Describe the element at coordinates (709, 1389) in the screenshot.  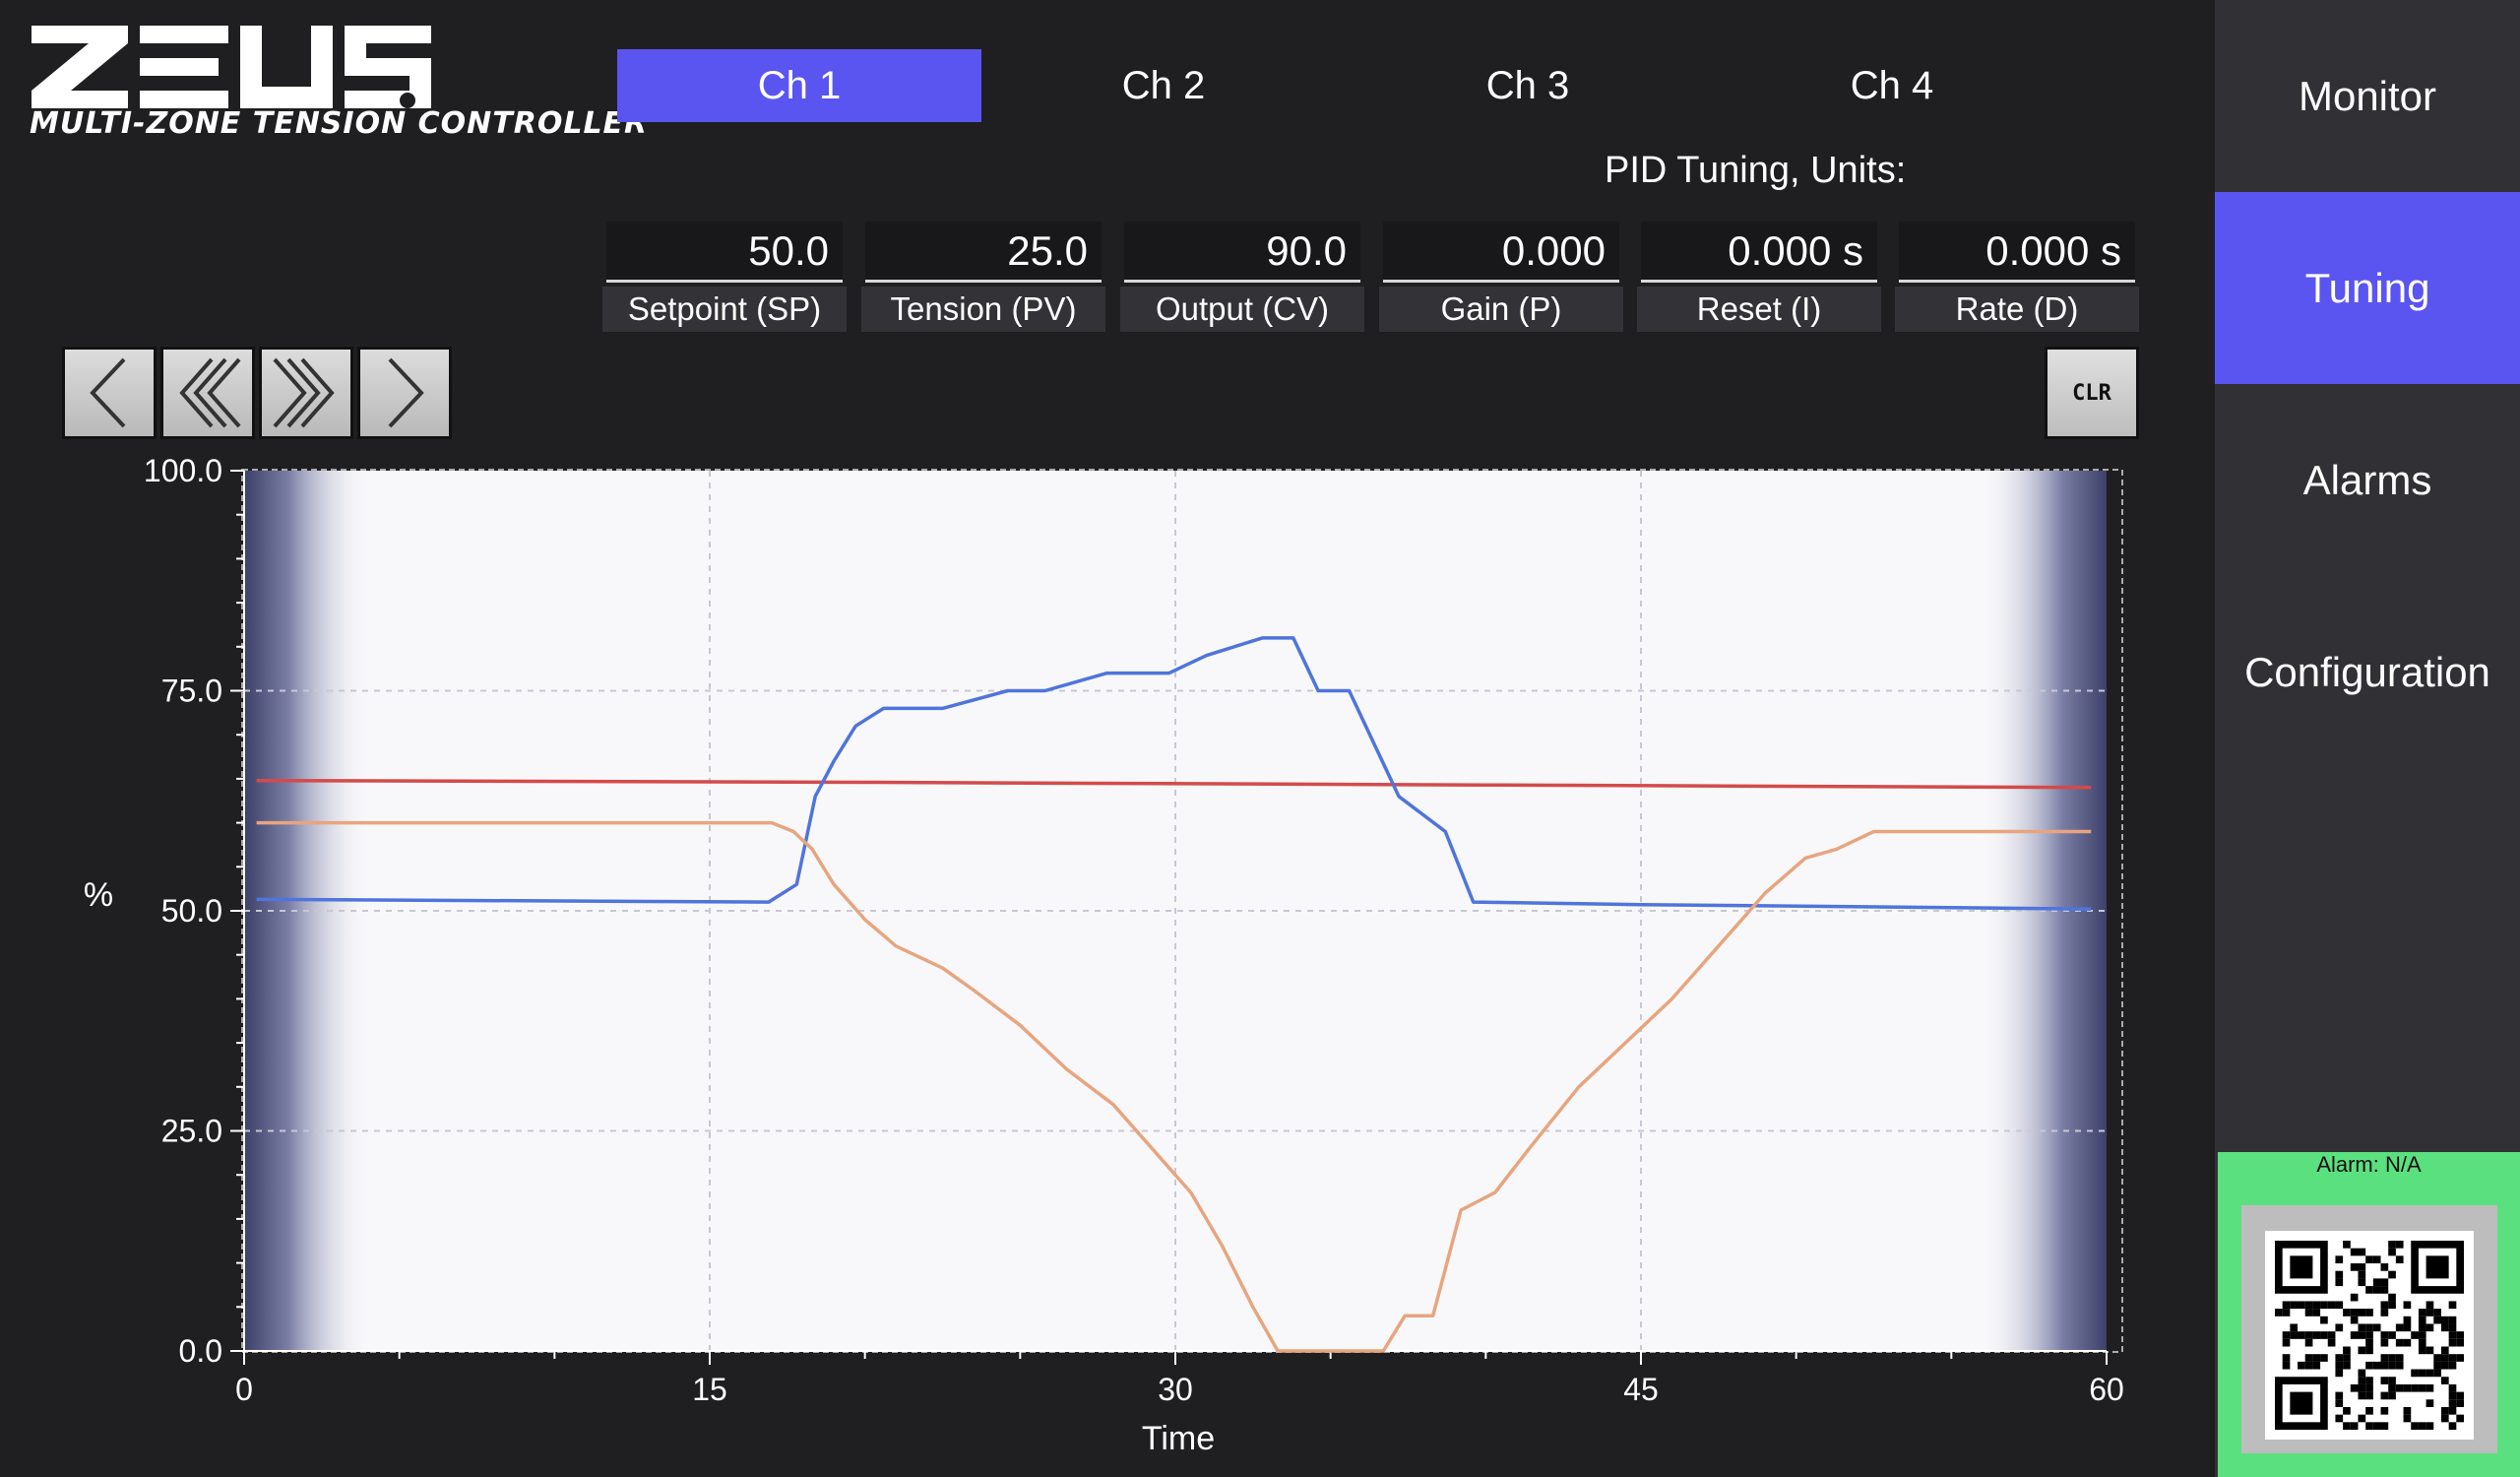
I see `x-tick-label: 15` at that location.